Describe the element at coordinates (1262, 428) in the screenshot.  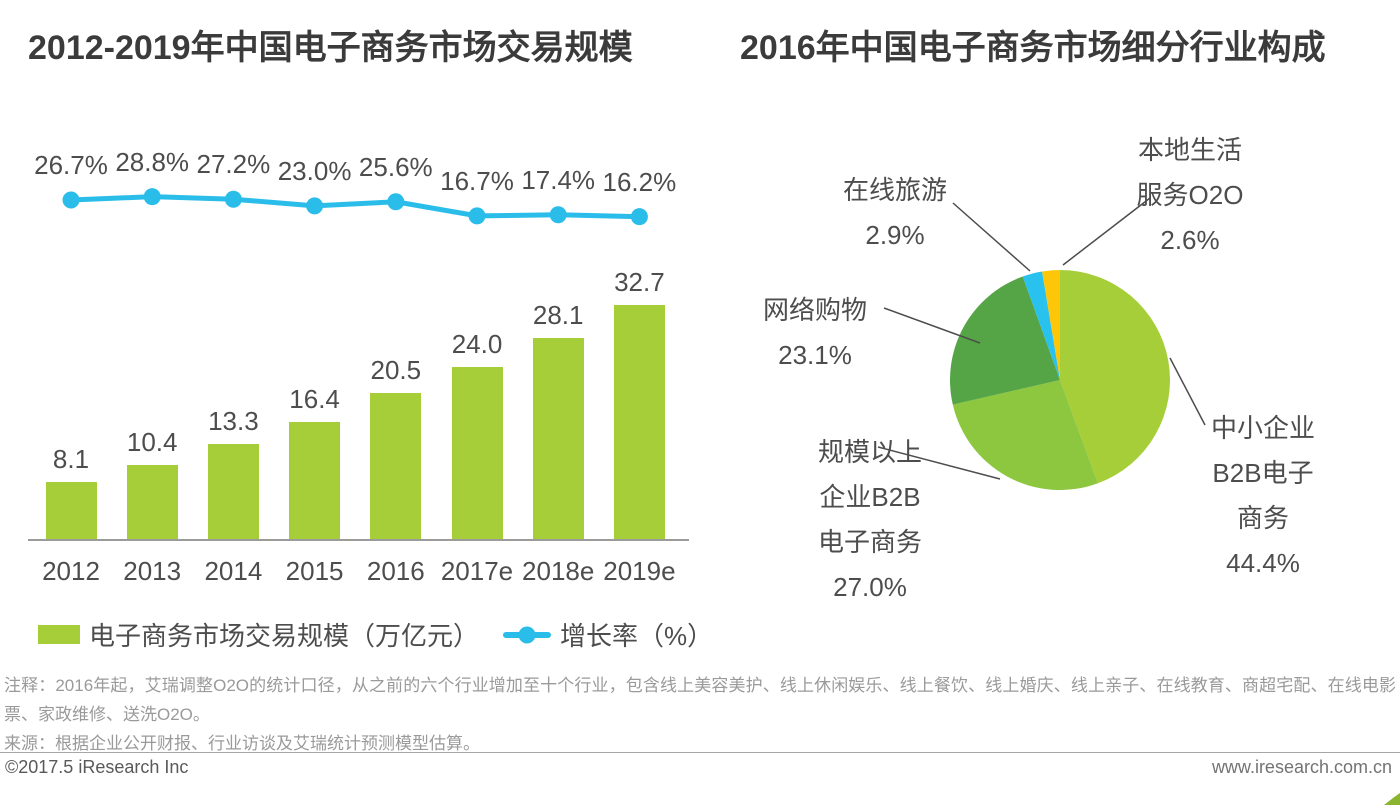
I see `pie-slice-label-line: 中小企业` at that location.